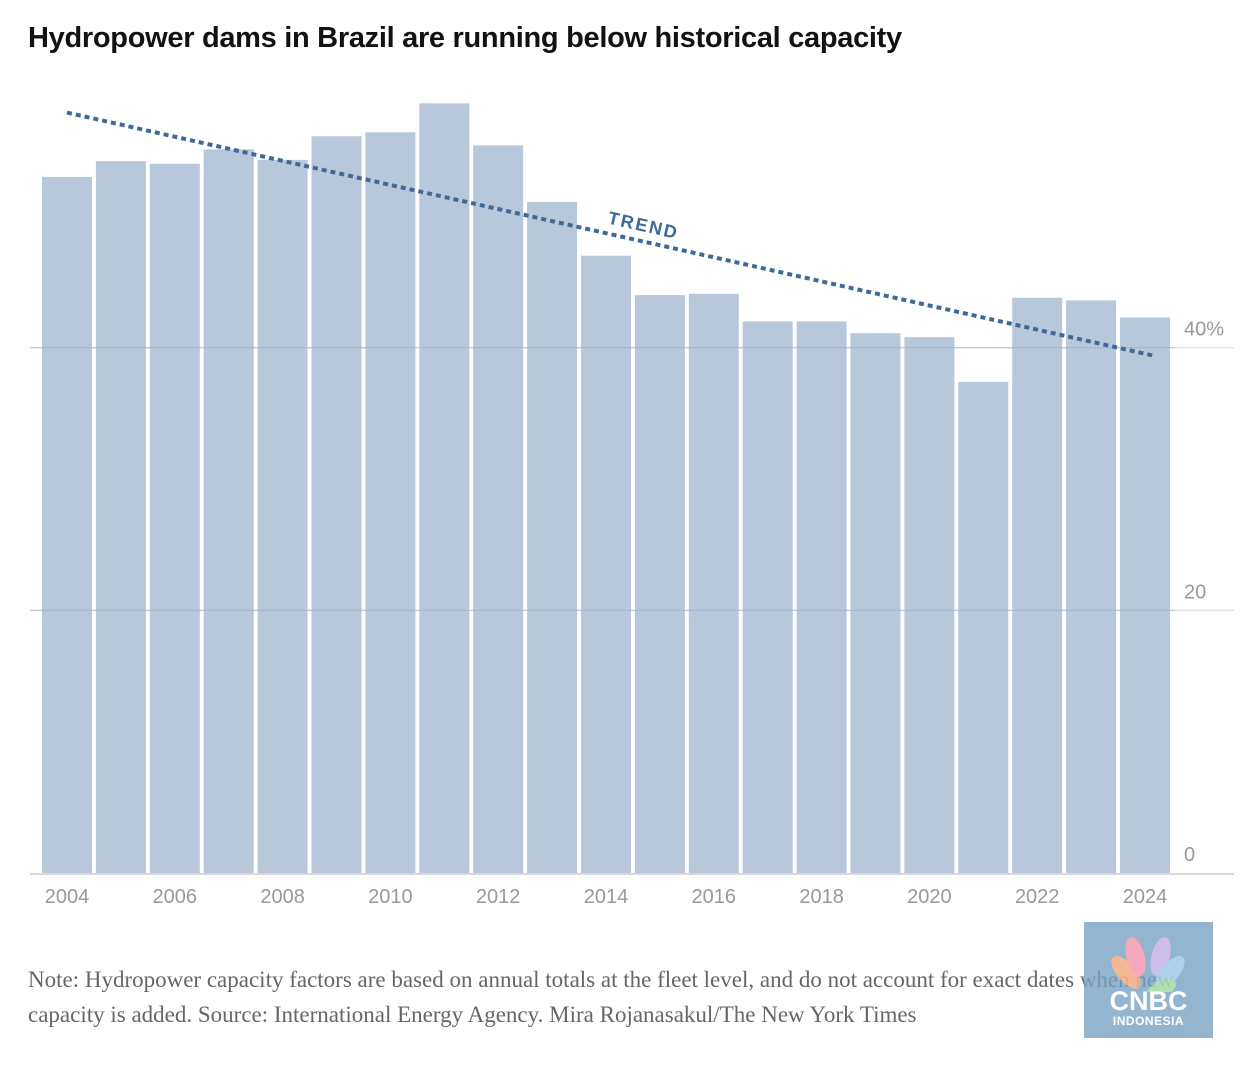 The height and width of the screenshot is (1076, 1258). What do you see at coordinates (606, 564) in the screenshot?
I see `bar-2014` at bounding box center [606, 564].